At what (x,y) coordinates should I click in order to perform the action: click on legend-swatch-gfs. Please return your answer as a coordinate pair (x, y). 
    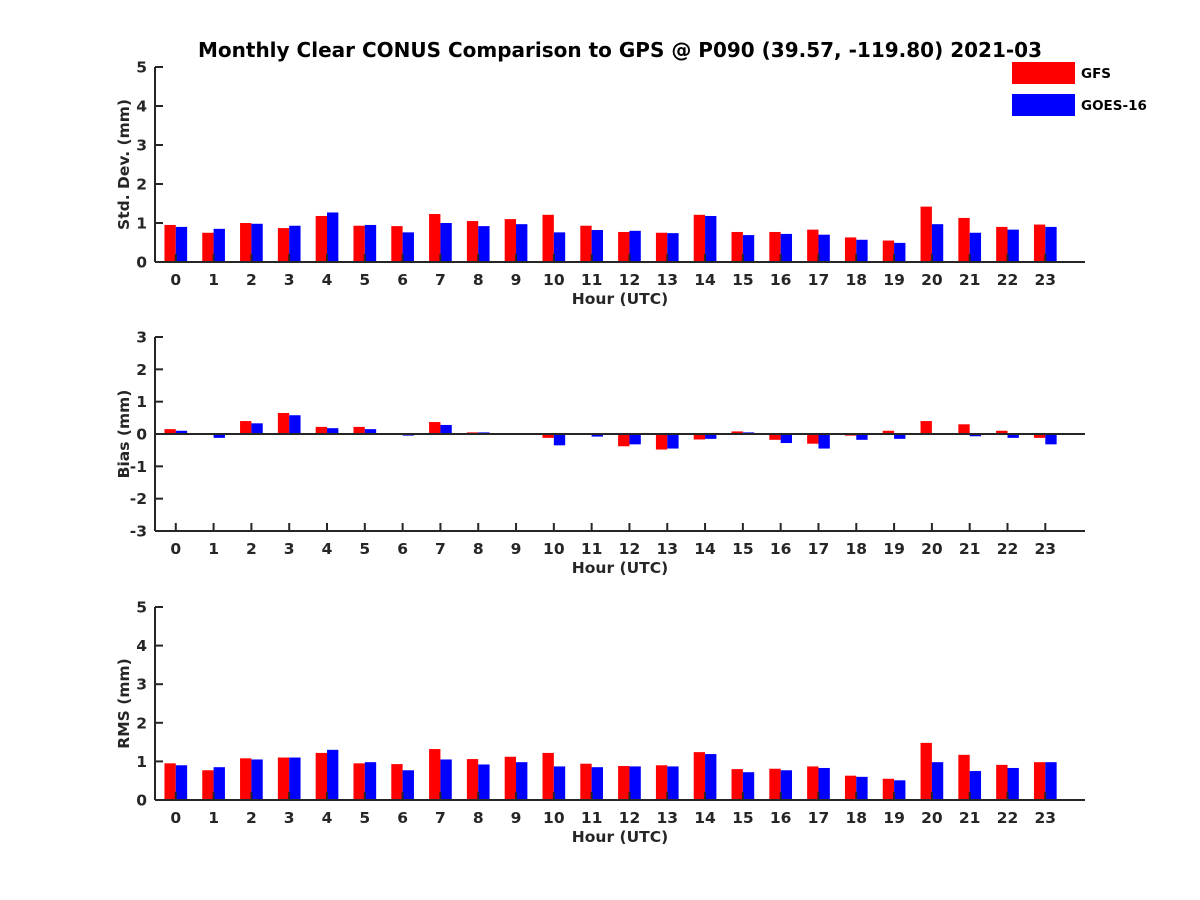
    Looking at the image, I should click on (1043, 73).